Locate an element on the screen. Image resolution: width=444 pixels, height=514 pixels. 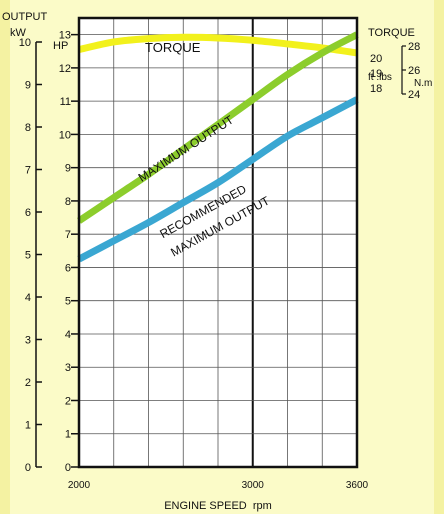
kw-tick-label: 9 is located at coordinates (28, 86).